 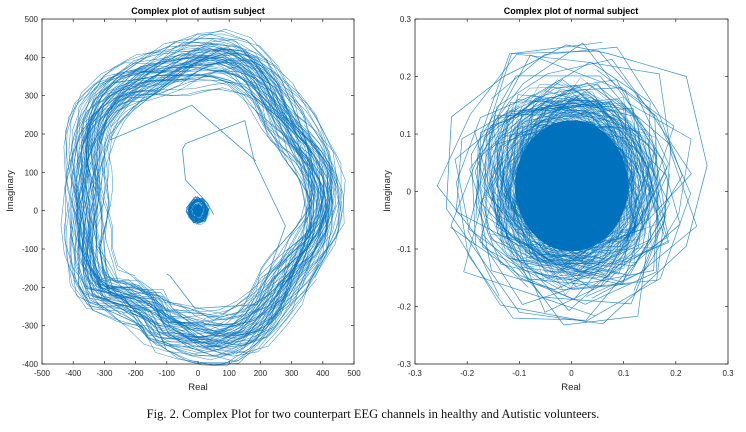 I want to click on transient-path, so click(x=226, y=214).